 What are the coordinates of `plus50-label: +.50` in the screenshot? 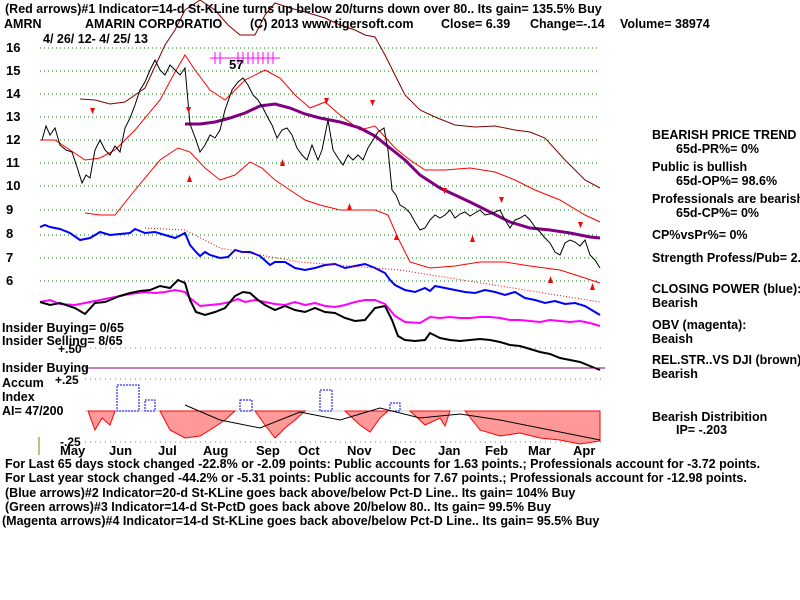 It's located at (70, 349).